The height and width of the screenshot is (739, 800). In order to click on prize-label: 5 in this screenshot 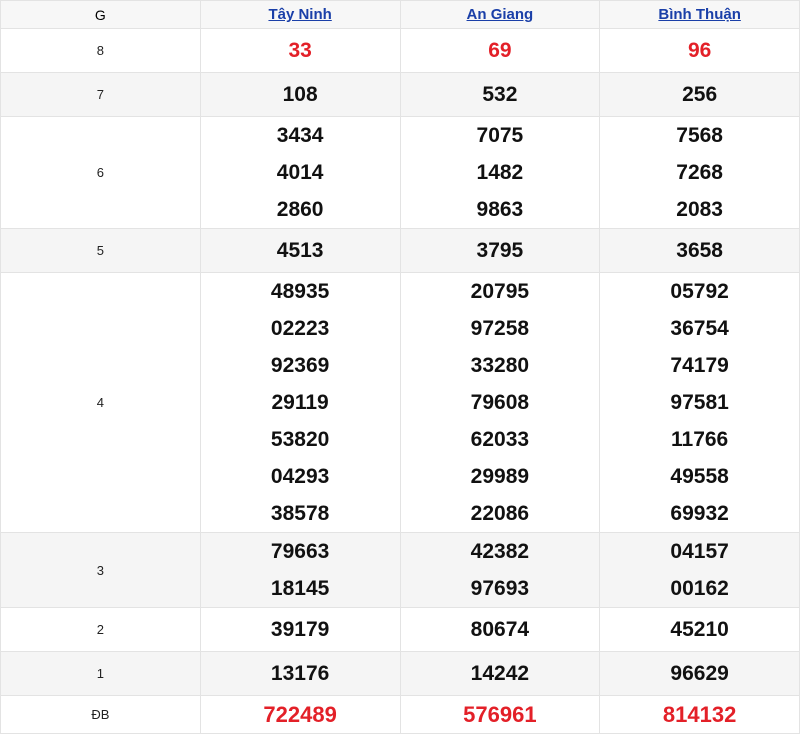, I will do `click(100, 250)`.